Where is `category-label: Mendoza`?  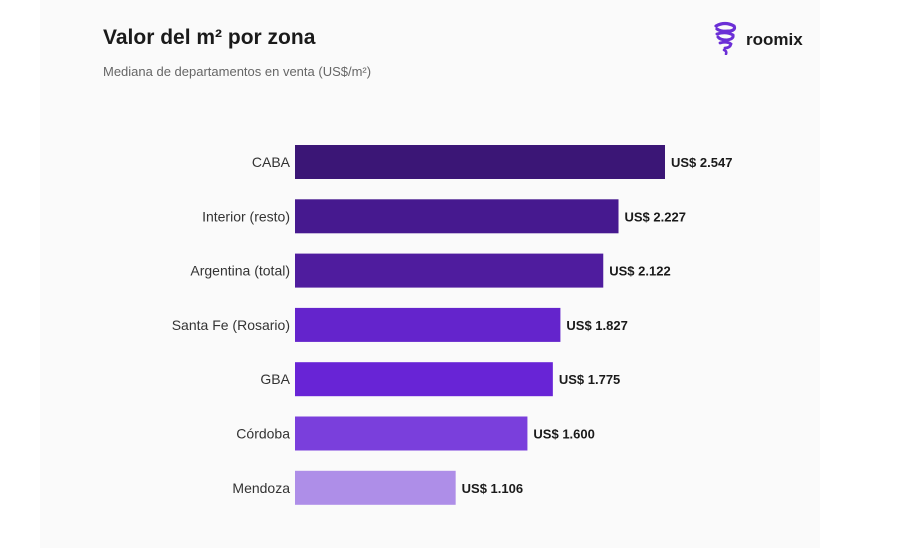 category-label: Mendoza is located at coordinates (261, 488).